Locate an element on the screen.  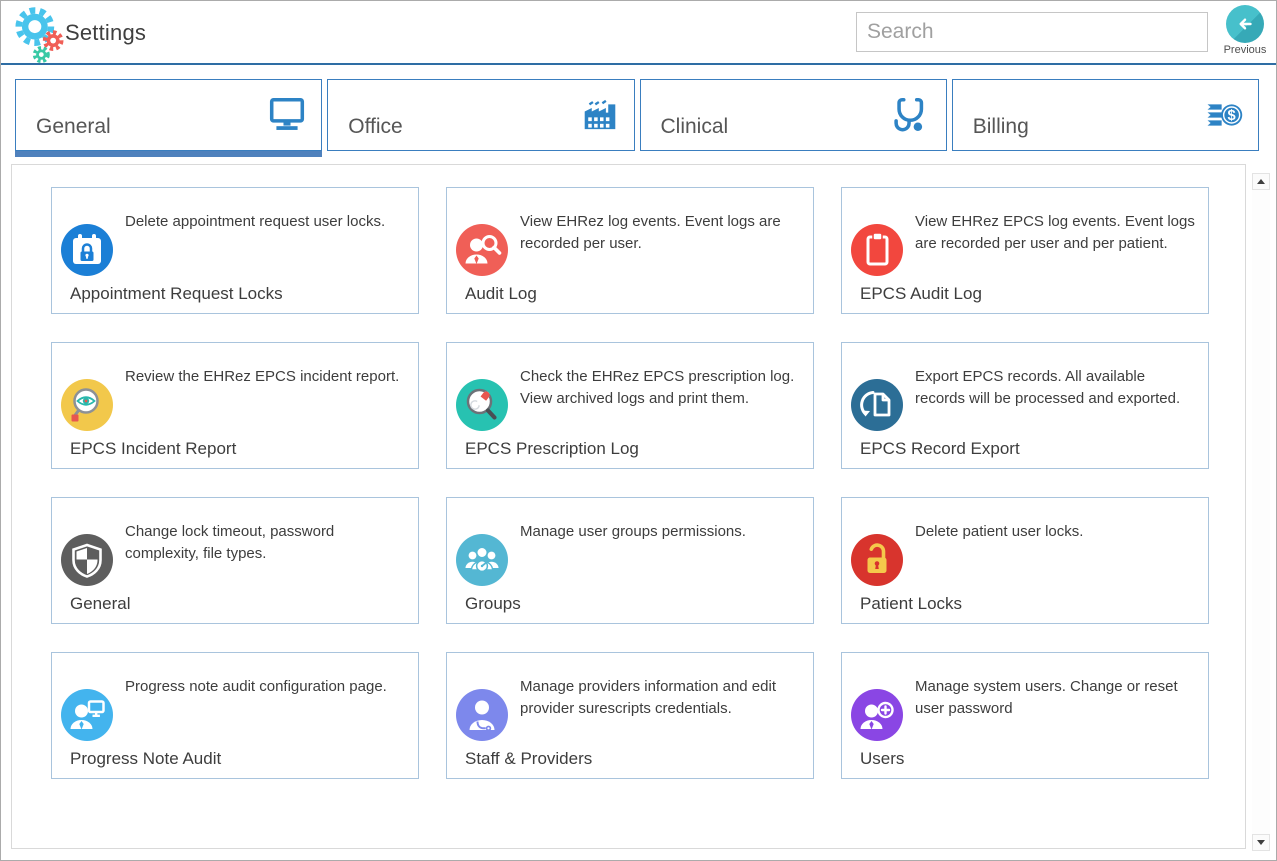
tab-label: Office is located at coordinates (375, 126).